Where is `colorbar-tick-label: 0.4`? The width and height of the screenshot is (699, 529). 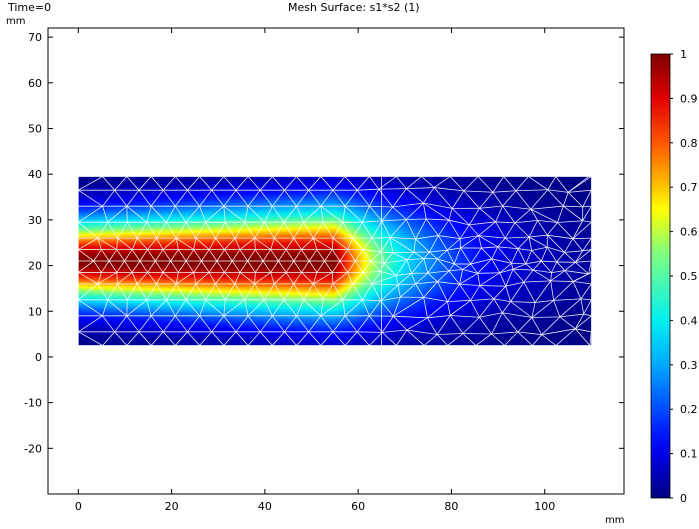
colorbar-tick-label: 0.4 is located at coordinates (689, 320).